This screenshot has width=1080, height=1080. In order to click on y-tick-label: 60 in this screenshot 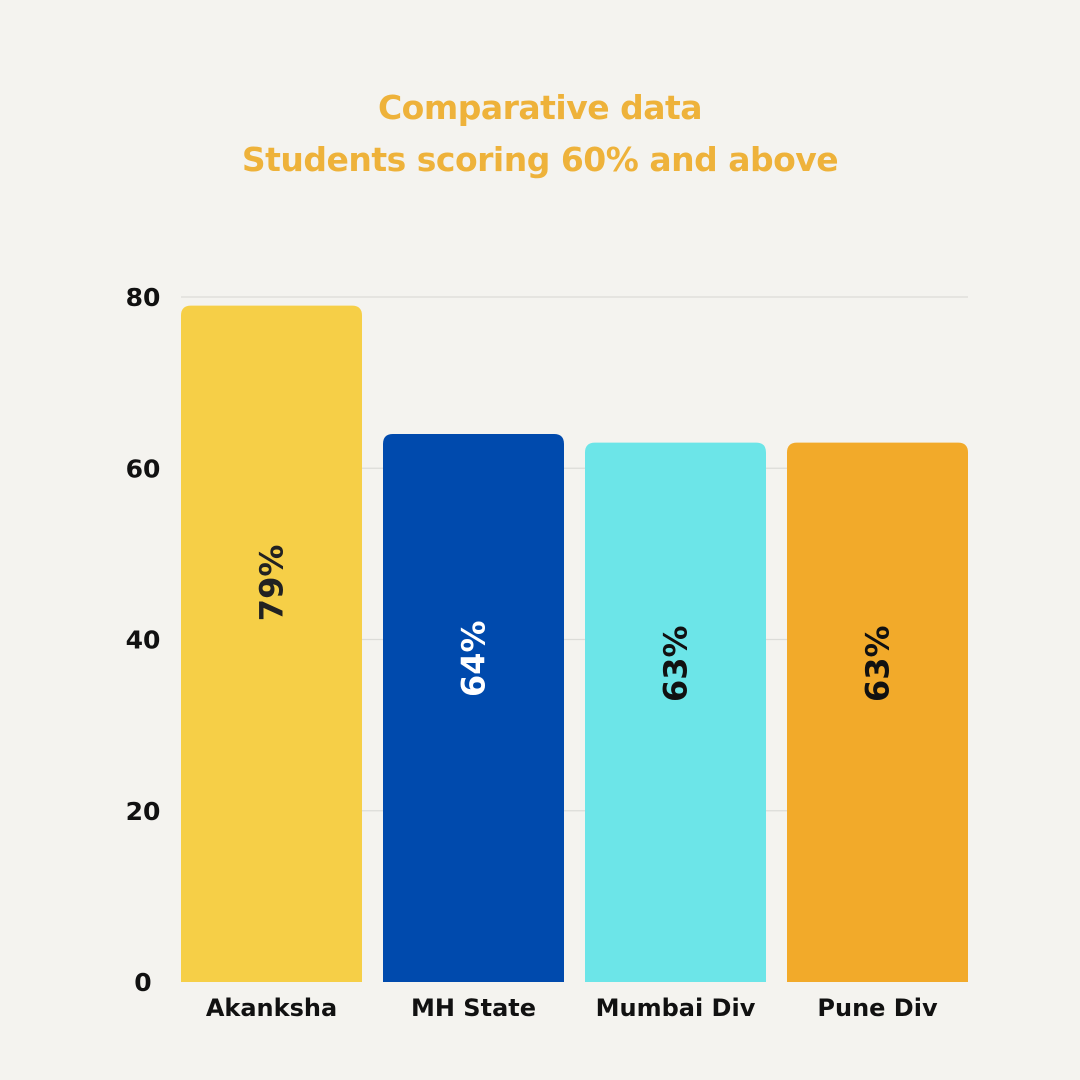, I will do `click(143, 468)`.